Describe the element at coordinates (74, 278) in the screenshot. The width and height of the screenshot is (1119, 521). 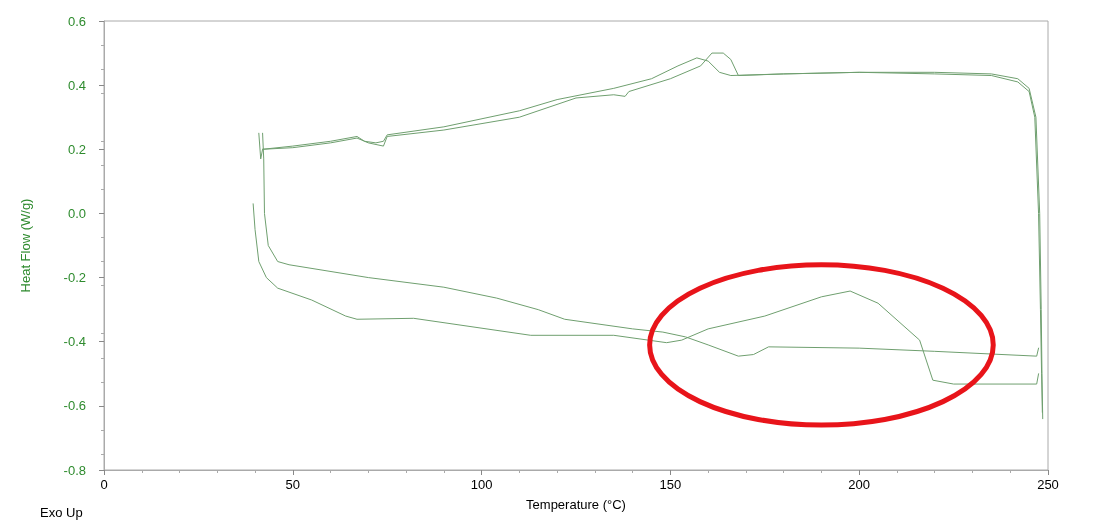
I see `y-tick-label: -0.2` at that location.